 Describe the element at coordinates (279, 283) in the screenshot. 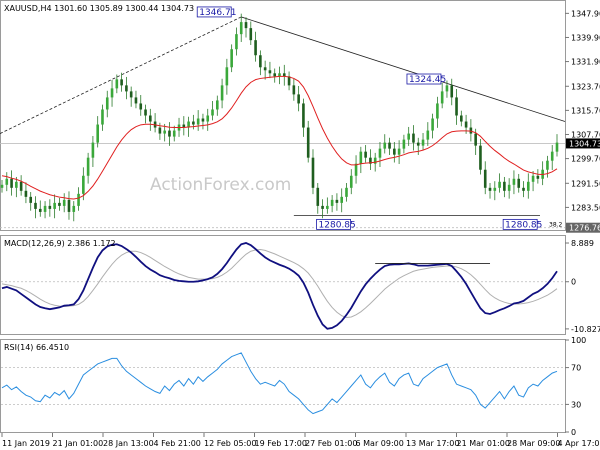

I see `macd-signal-line` at that location.